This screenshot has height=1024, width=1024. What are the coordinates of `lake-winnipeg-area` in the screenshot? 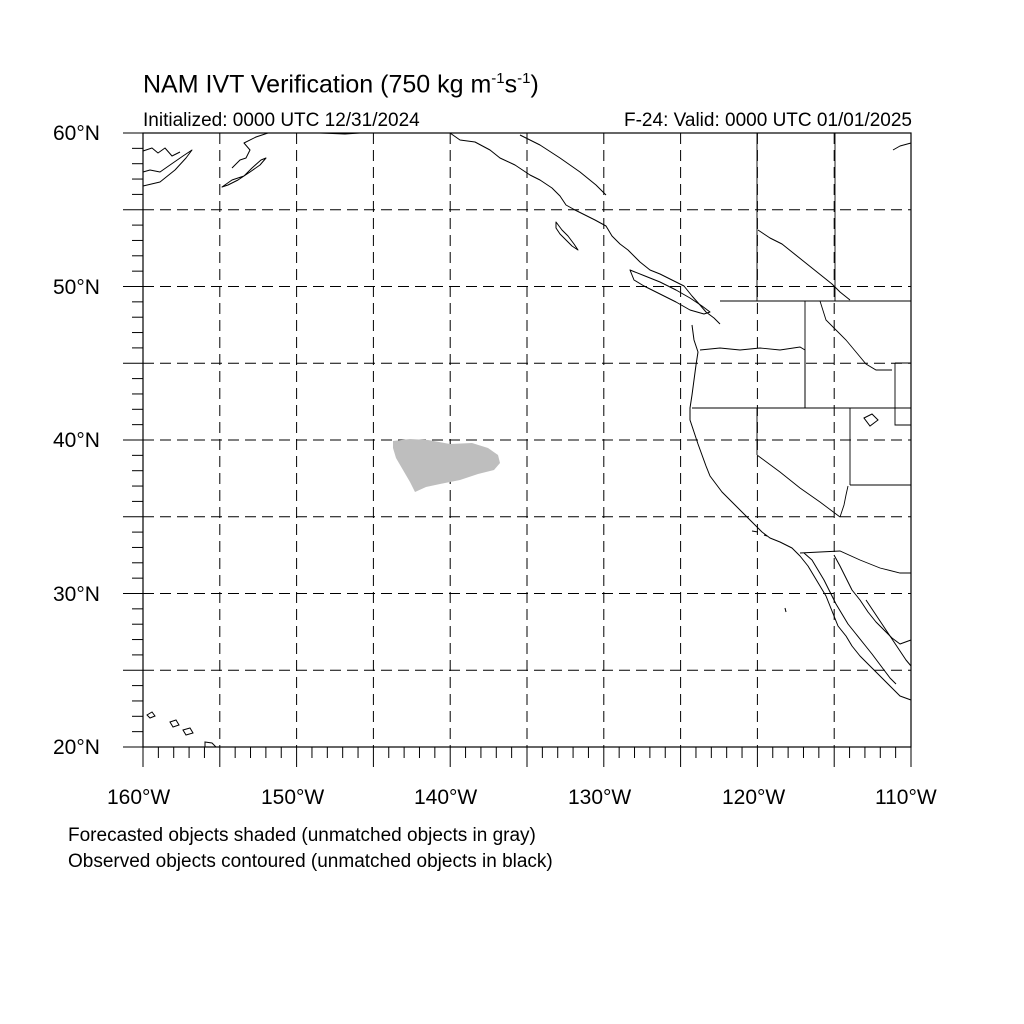 It's located at (804, 265).